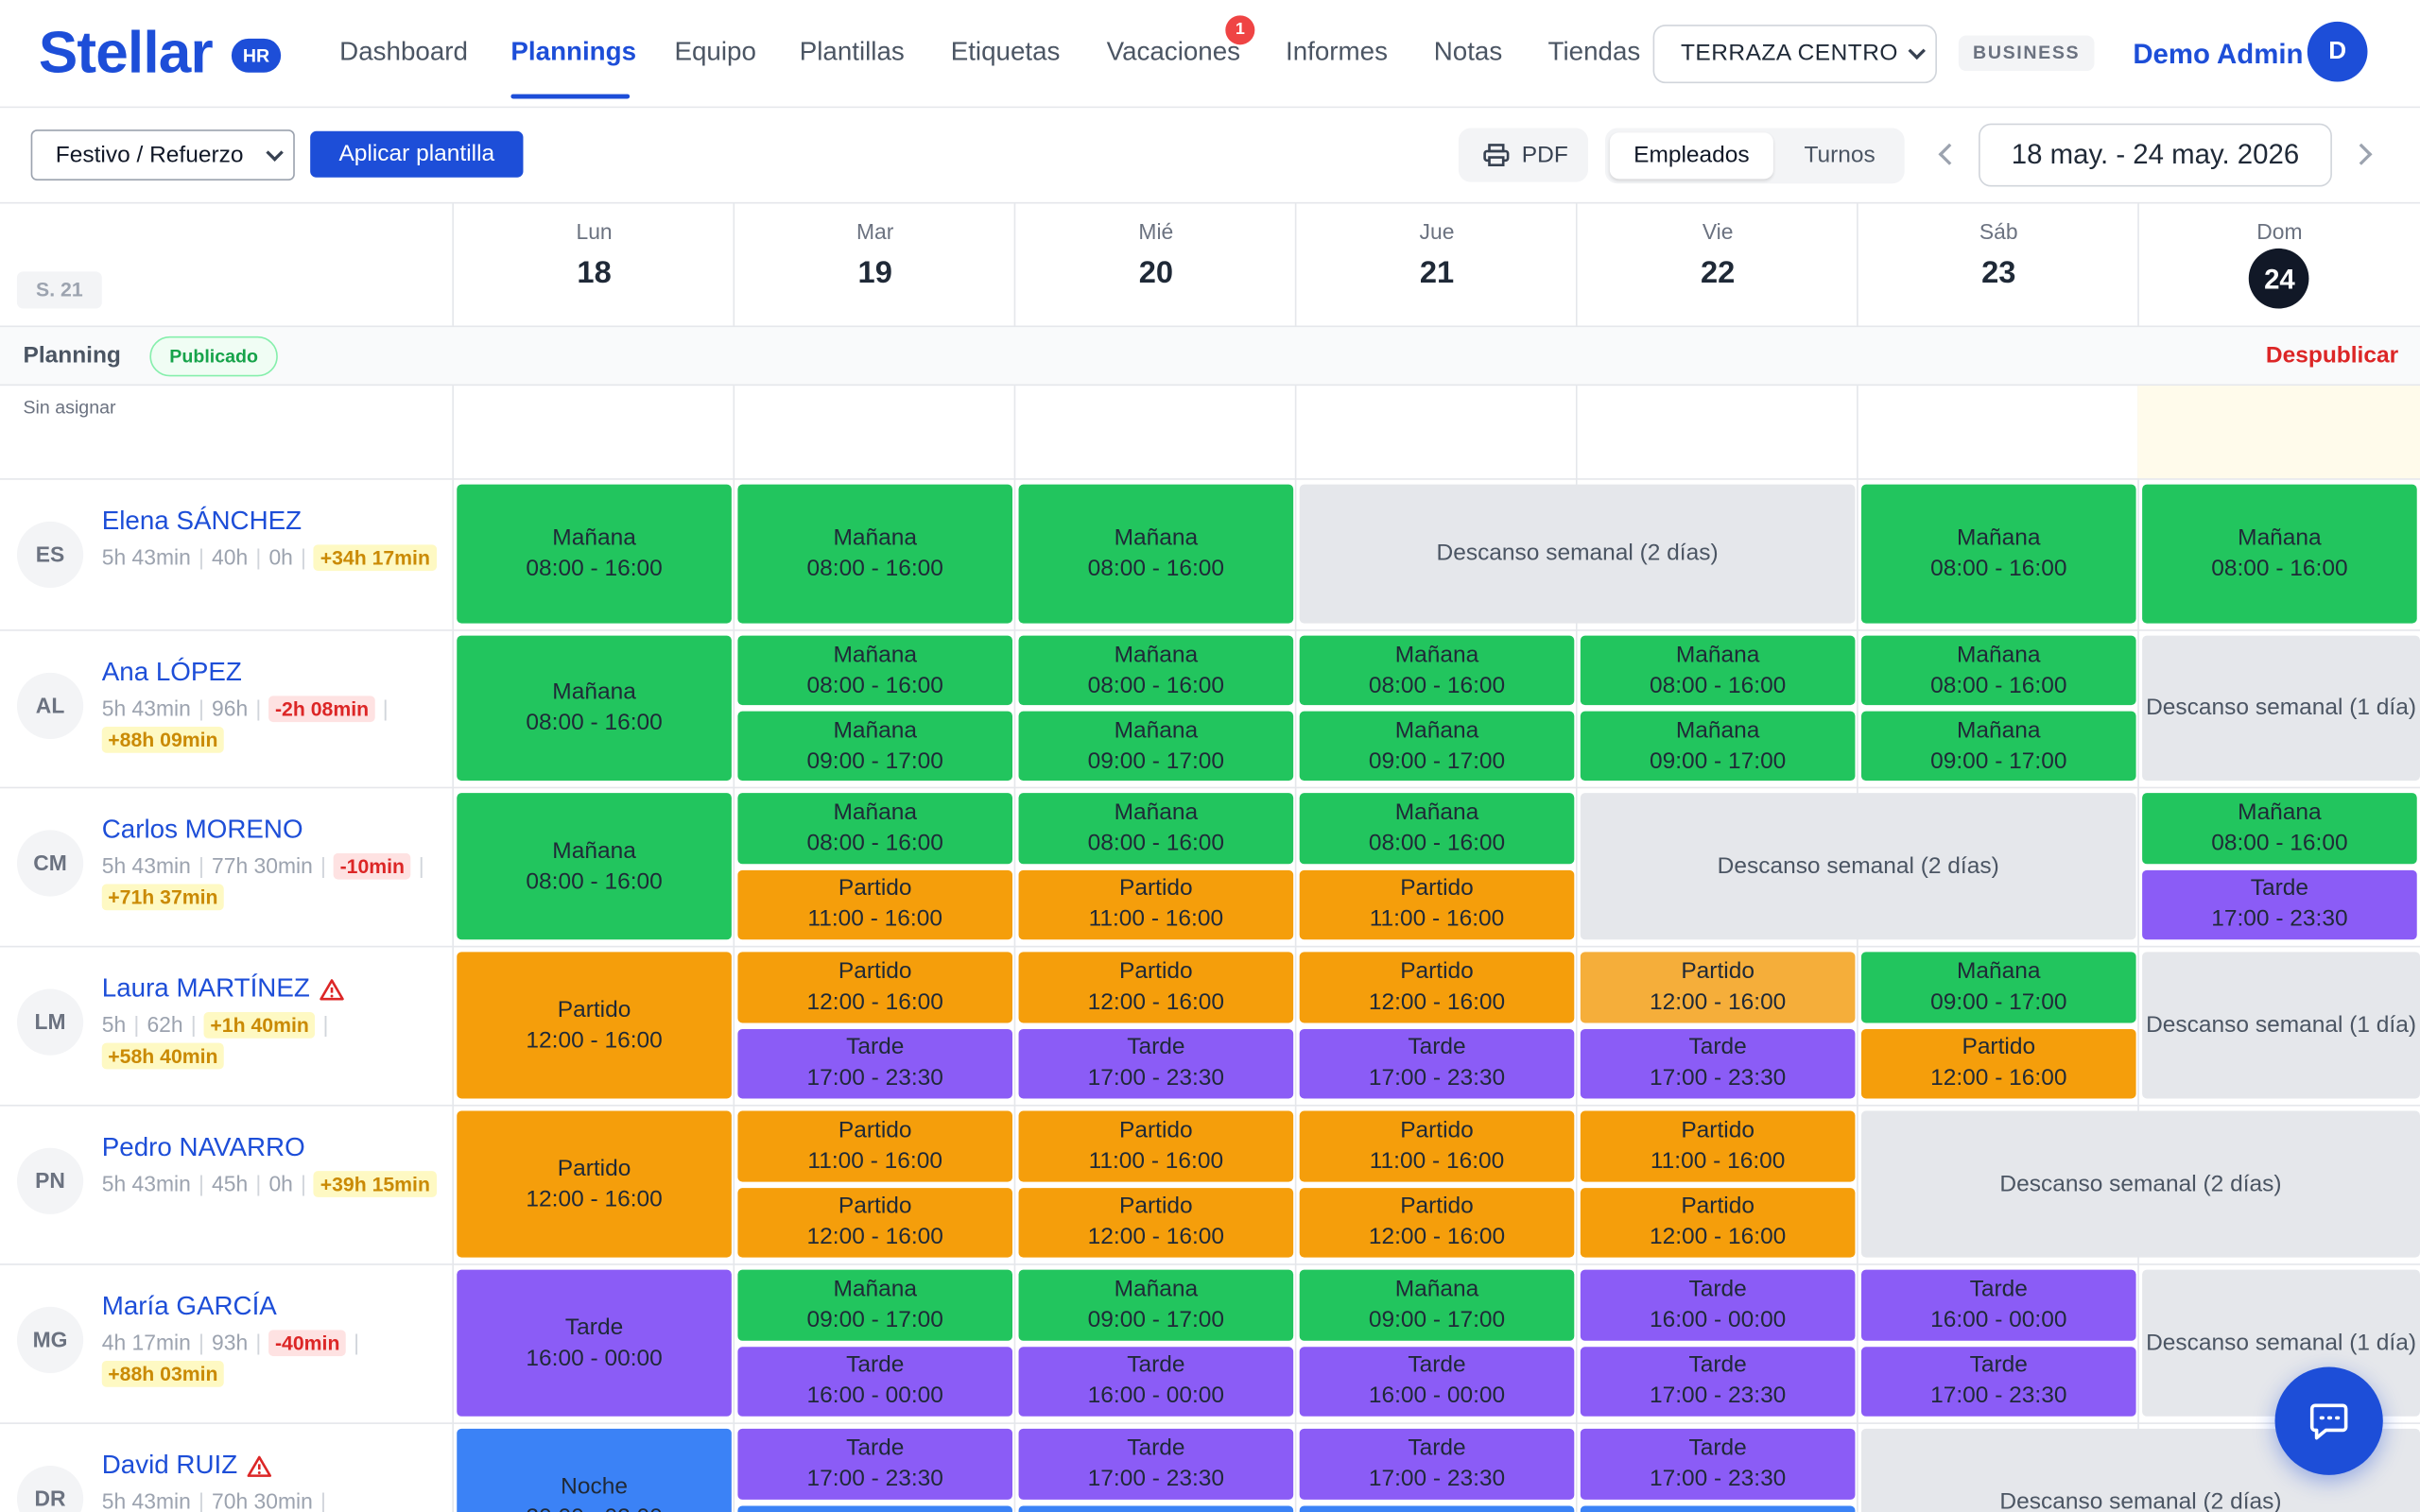 This screenshot has height=1512, width=2420. Describe the element at coordinates (2332, 355) in the screenshot. I see `unpublish-button: Despublicar` at that location.